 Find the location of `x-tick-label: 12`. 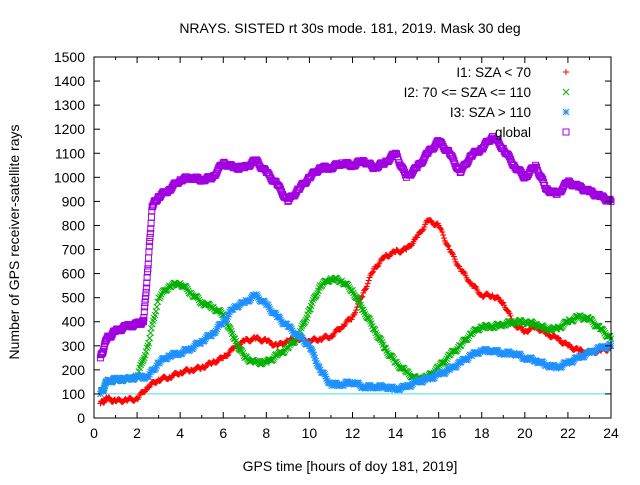

x-tick-label: 12 is located at coordinates (353, 433).